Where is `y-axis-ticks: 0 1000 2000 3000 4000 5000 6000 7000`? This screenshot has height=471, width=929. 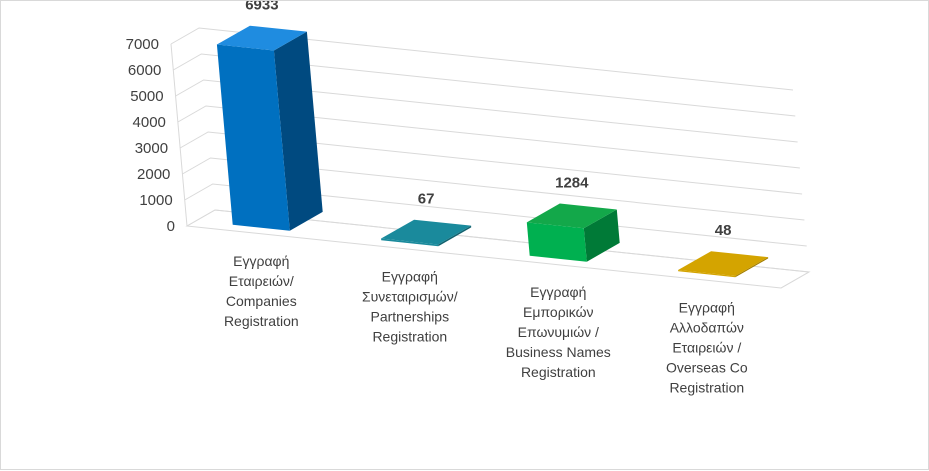
y-axis-ticks: 0 1000 2000 3000 4000 5000 6000 7000 is located at coordinates (150, 135).